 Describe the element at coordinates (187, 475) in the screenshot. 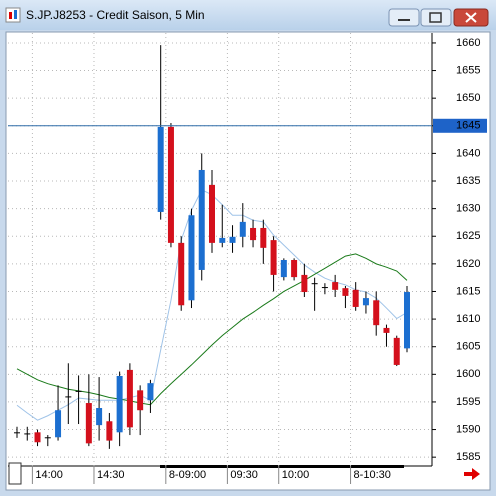

I see `x-tick-label: 8-09:00` at that location.